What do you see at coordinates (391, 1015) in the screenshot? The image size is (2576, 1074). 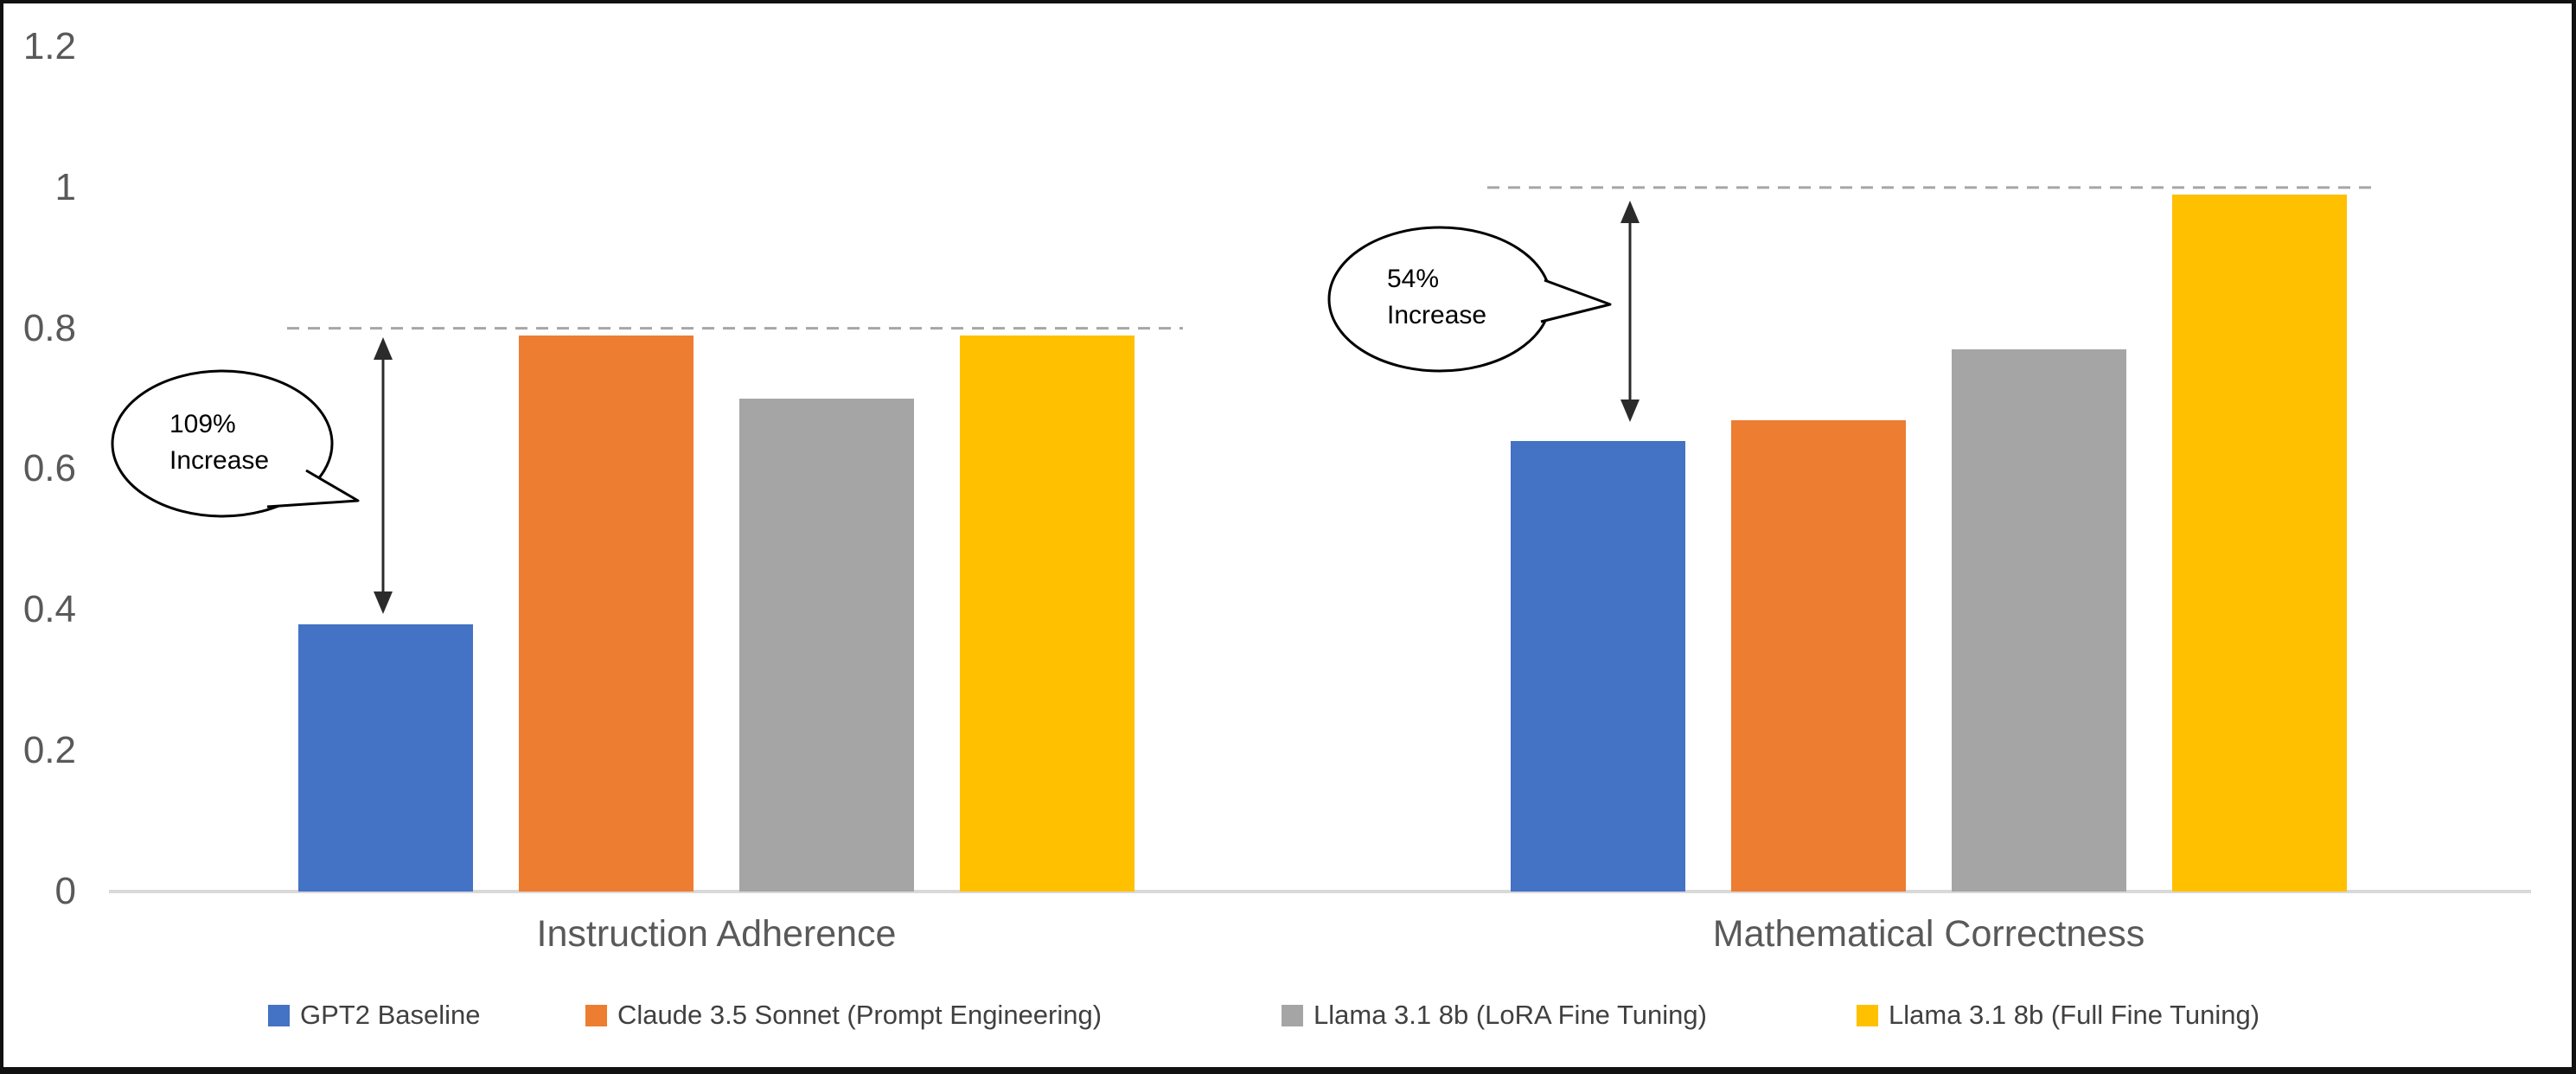 I see `legend-label-gpt2-baseline: GPT2 Baseline` at bounding box center [391, 1015].